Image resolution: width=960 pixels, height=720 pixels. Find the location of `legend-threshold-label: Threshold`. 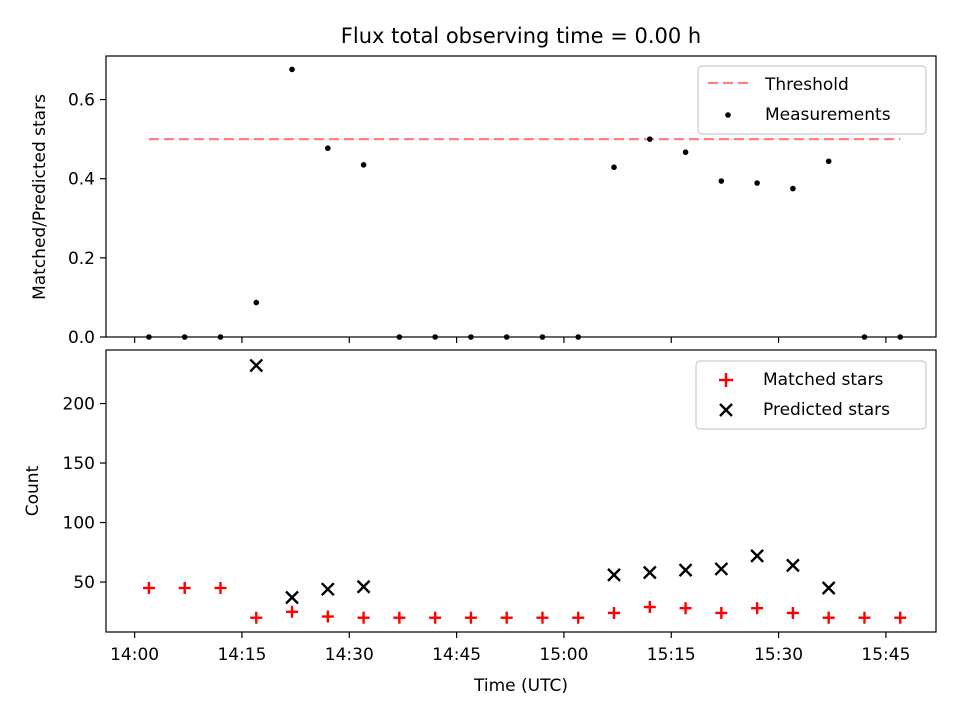

legend-threshold-label: Threshold is located at coordinates (806, 85).